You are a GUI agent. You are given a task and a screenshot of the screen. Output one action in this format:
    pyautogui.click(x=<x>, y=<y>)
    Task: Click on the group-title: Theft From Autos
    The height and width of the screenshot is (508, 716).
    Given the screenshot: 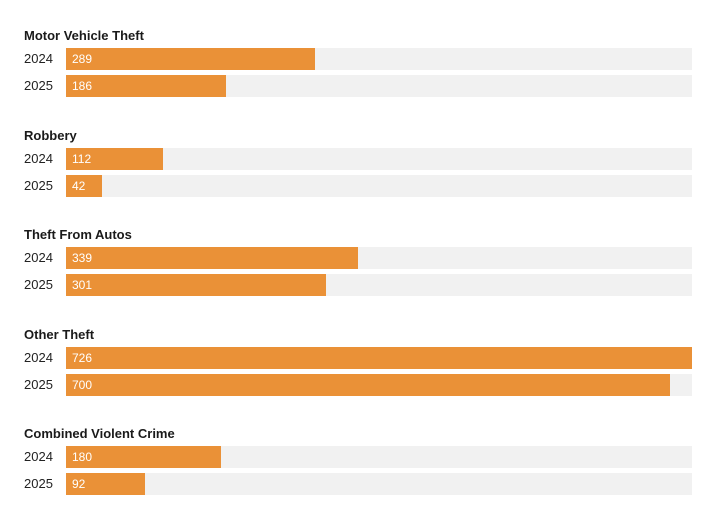 What is the action you would take?
    pyautogui.click(x=78, y=234)
    